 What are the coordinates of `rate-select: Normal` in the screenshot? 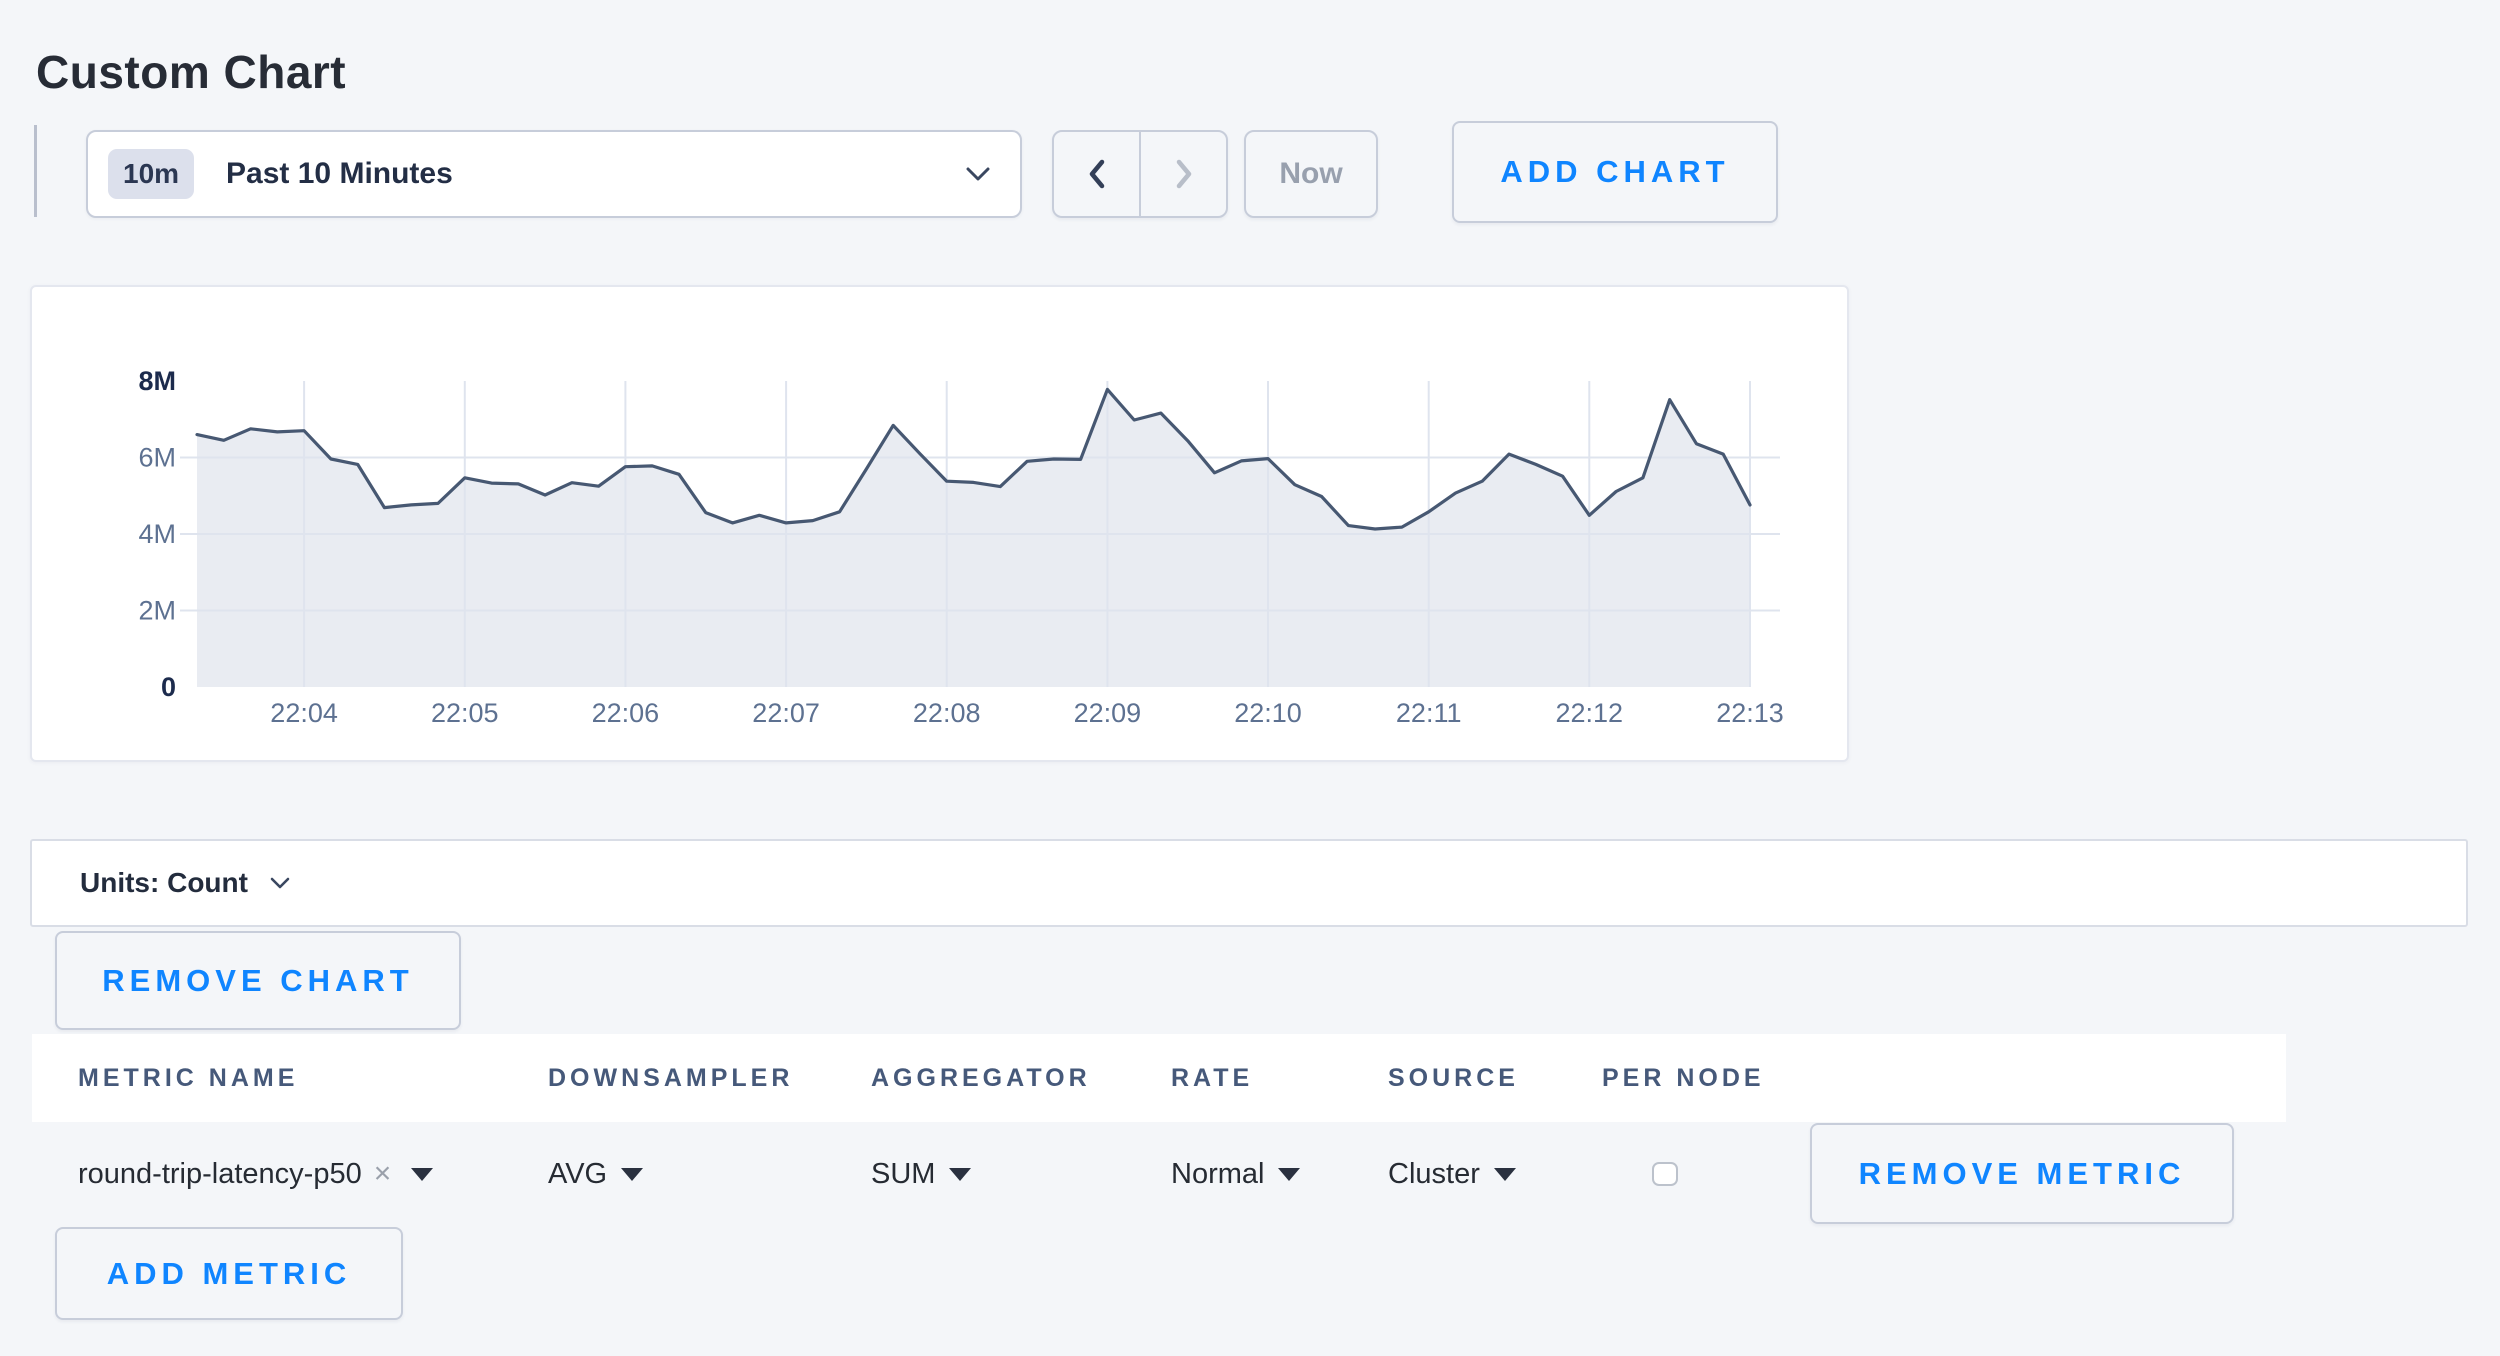 It's located at (1279, 1174).